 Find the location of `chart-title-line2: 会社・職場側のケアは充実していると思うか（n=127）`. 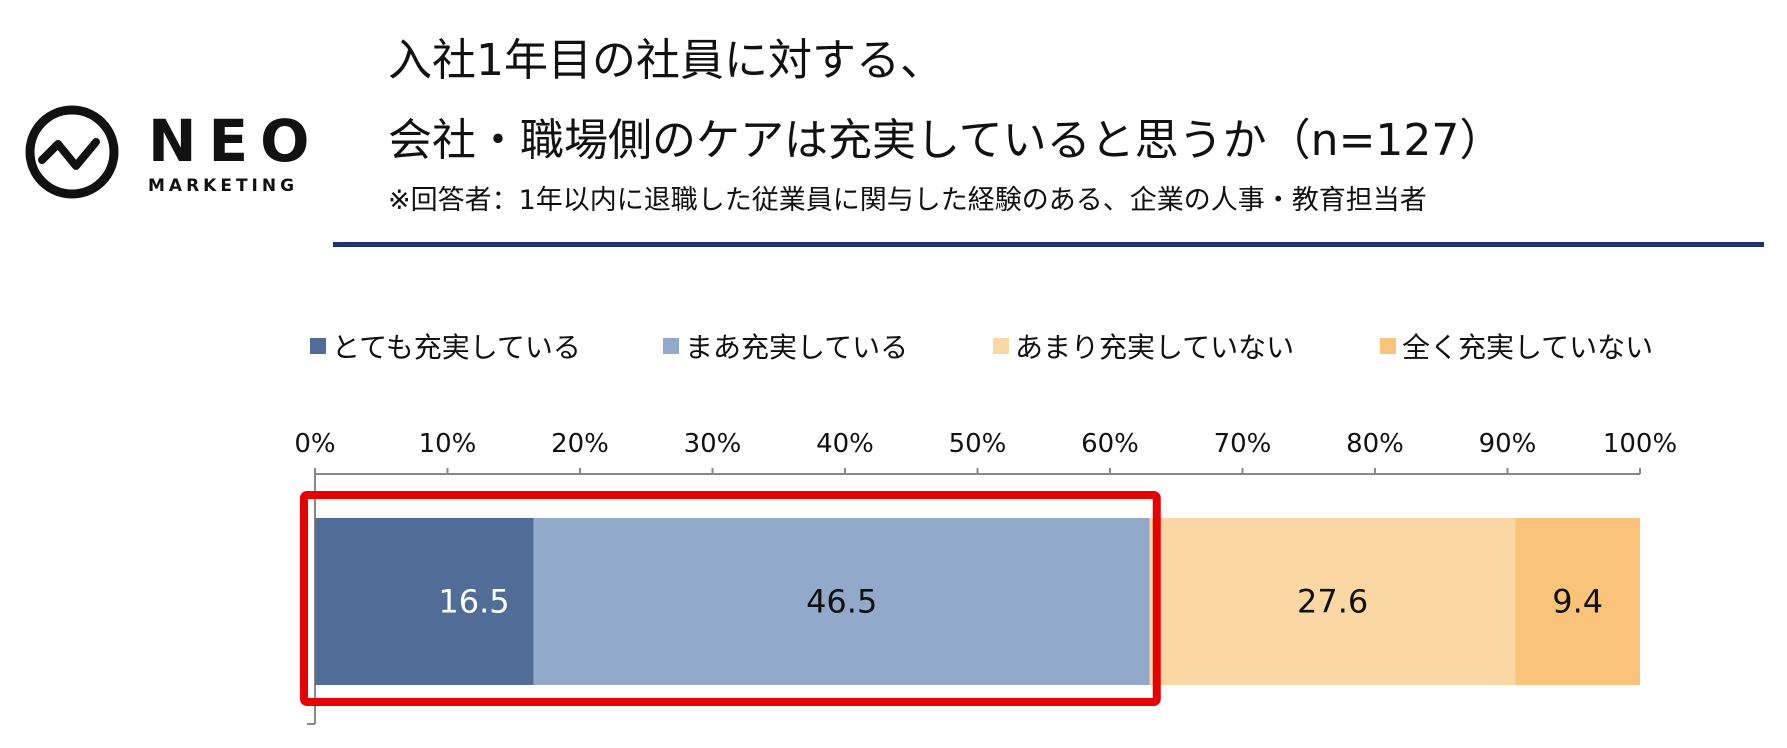

chart-title-line2: 会社・職場側のケアは充実していると思うか（n=127） is located at coordinates (946, 140).